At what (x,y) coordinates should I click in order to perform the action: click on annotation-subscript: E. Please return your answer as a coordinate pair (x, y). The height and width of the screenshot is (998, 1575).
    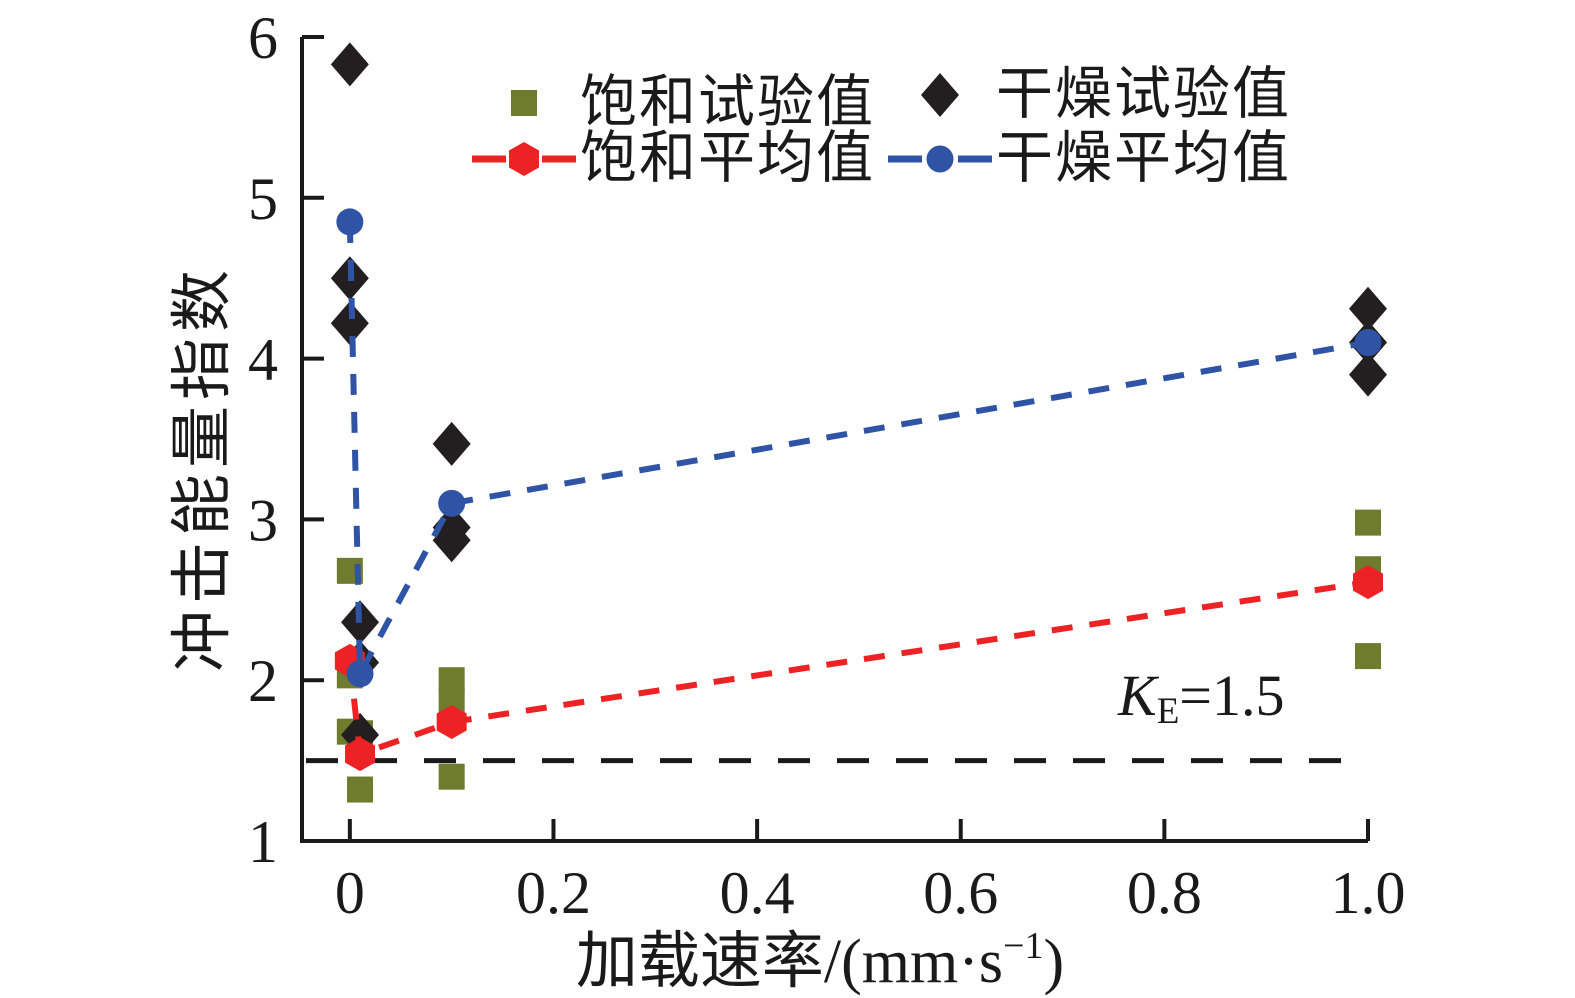
    Looking at the image, I should click on (1168, 711).